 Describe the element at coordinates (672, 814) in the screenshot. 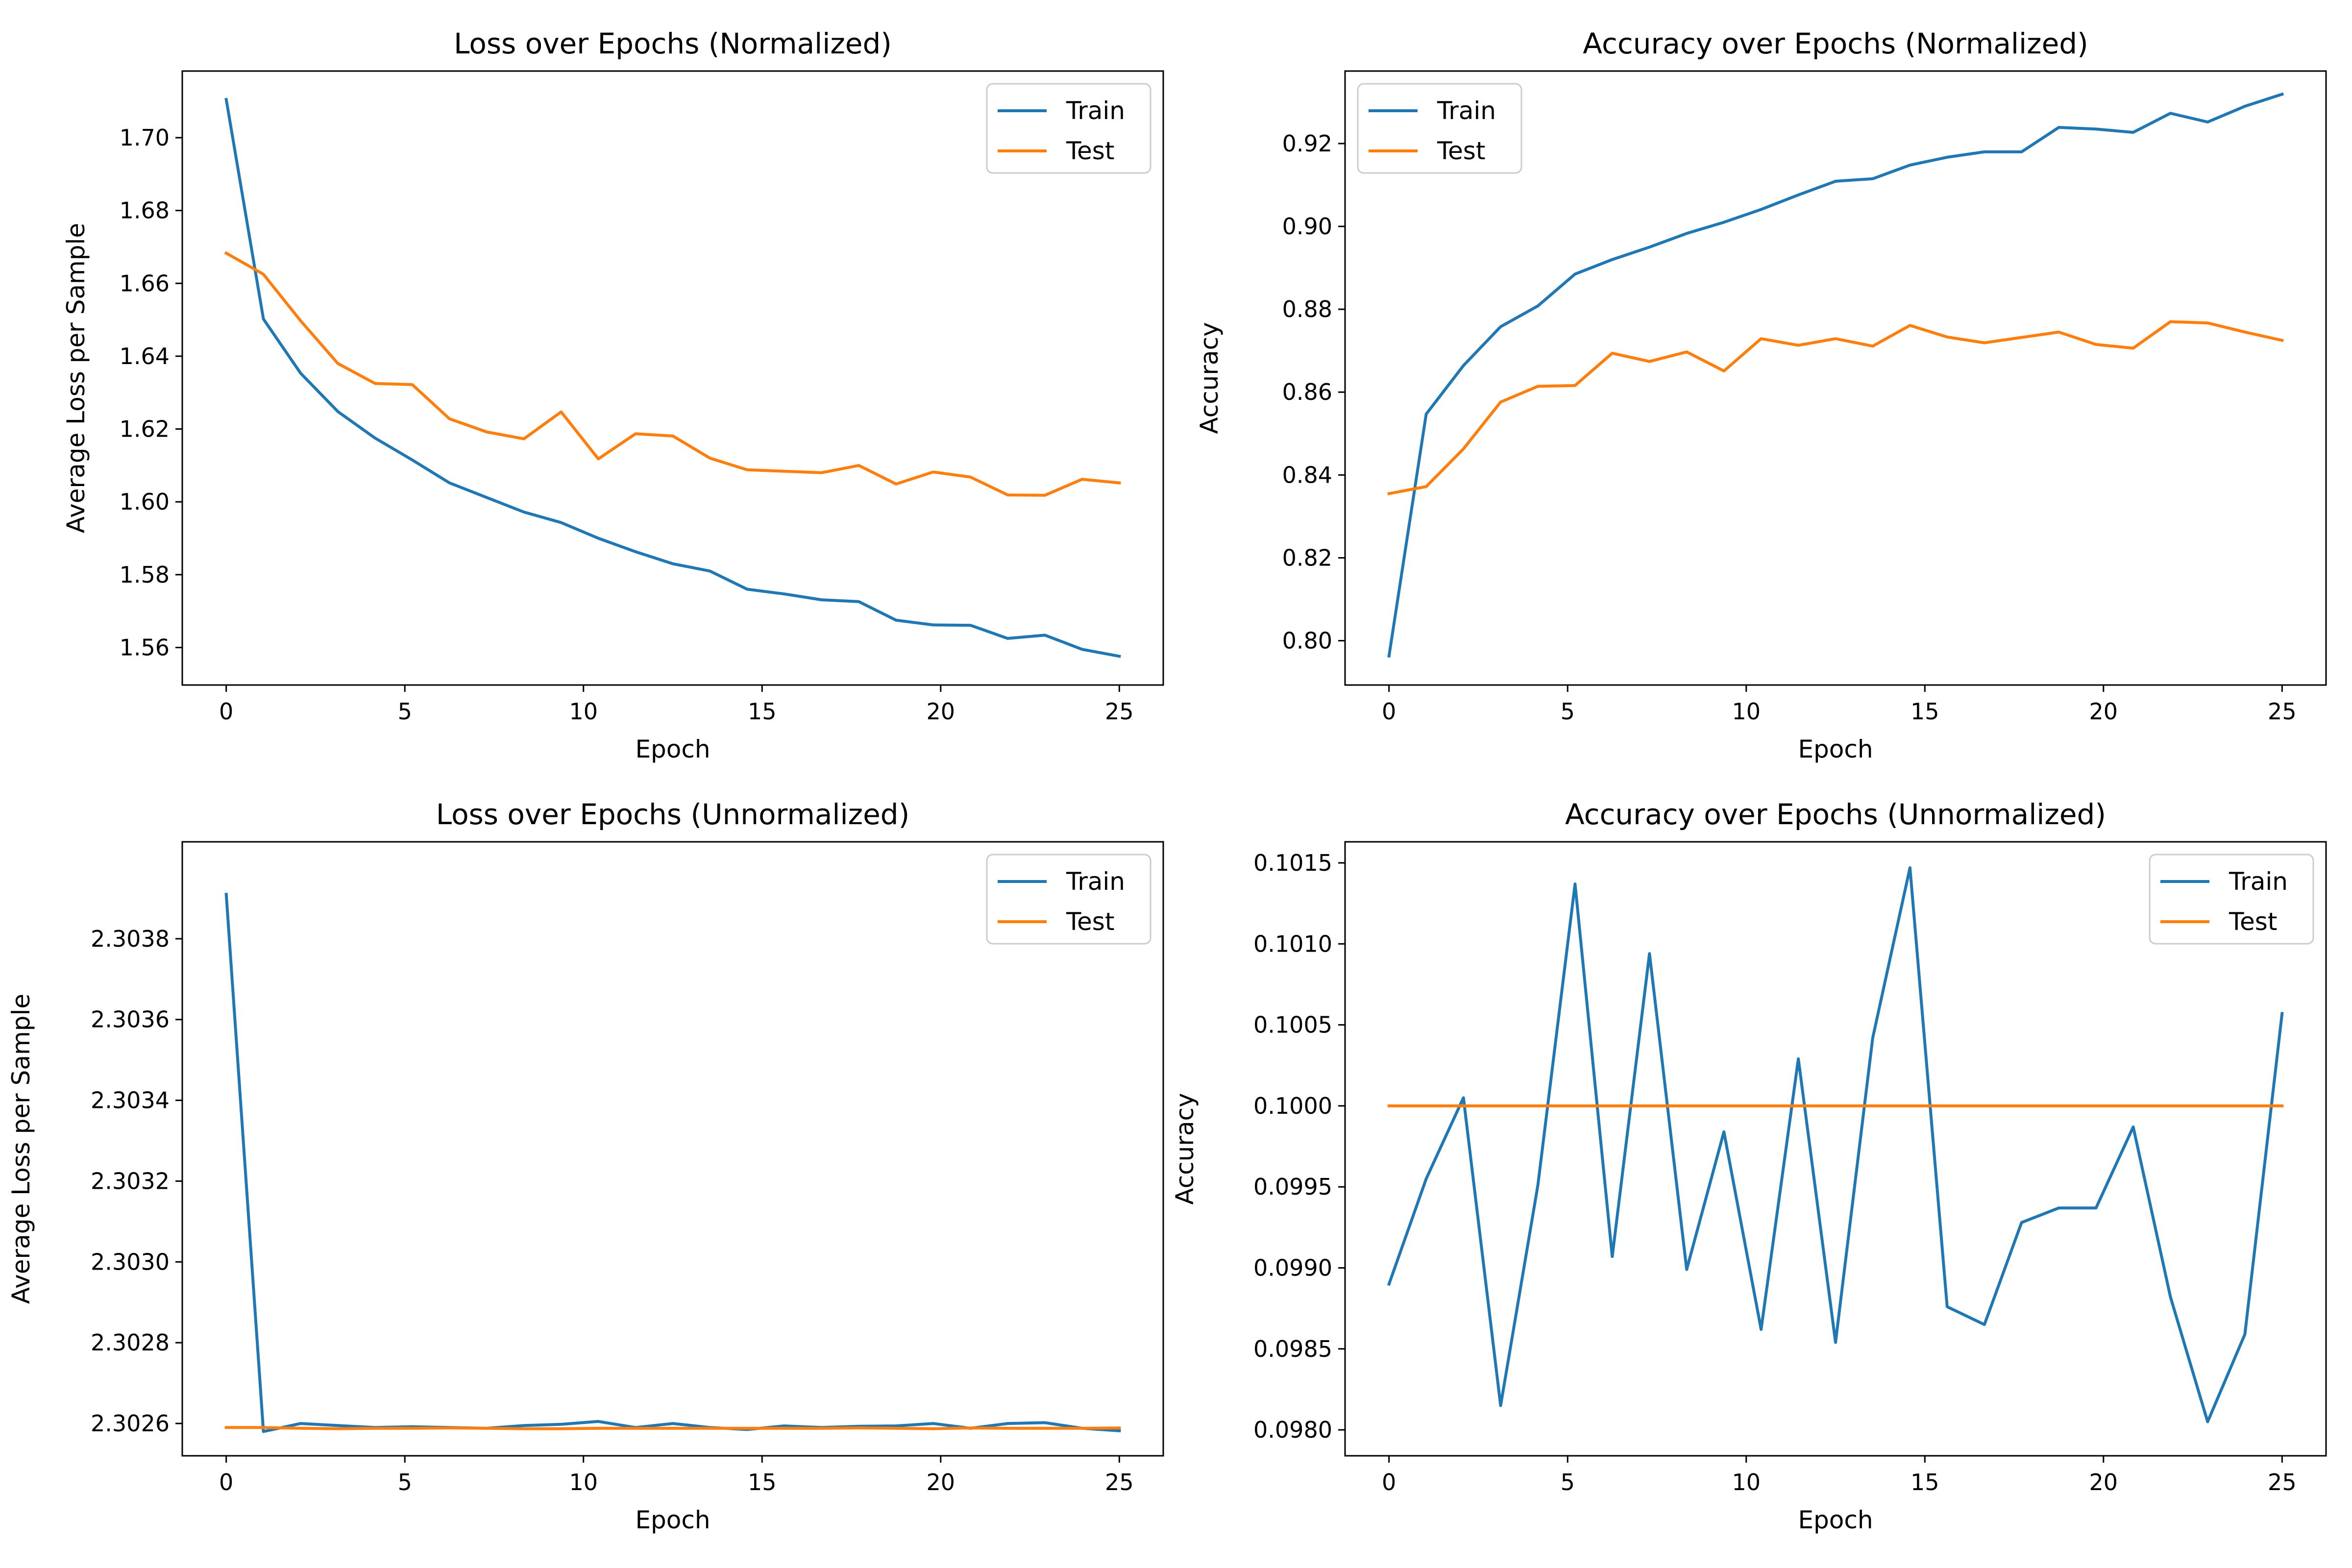

I see `chart-title: Loss over Epochs (Unnormalized)` at that location.